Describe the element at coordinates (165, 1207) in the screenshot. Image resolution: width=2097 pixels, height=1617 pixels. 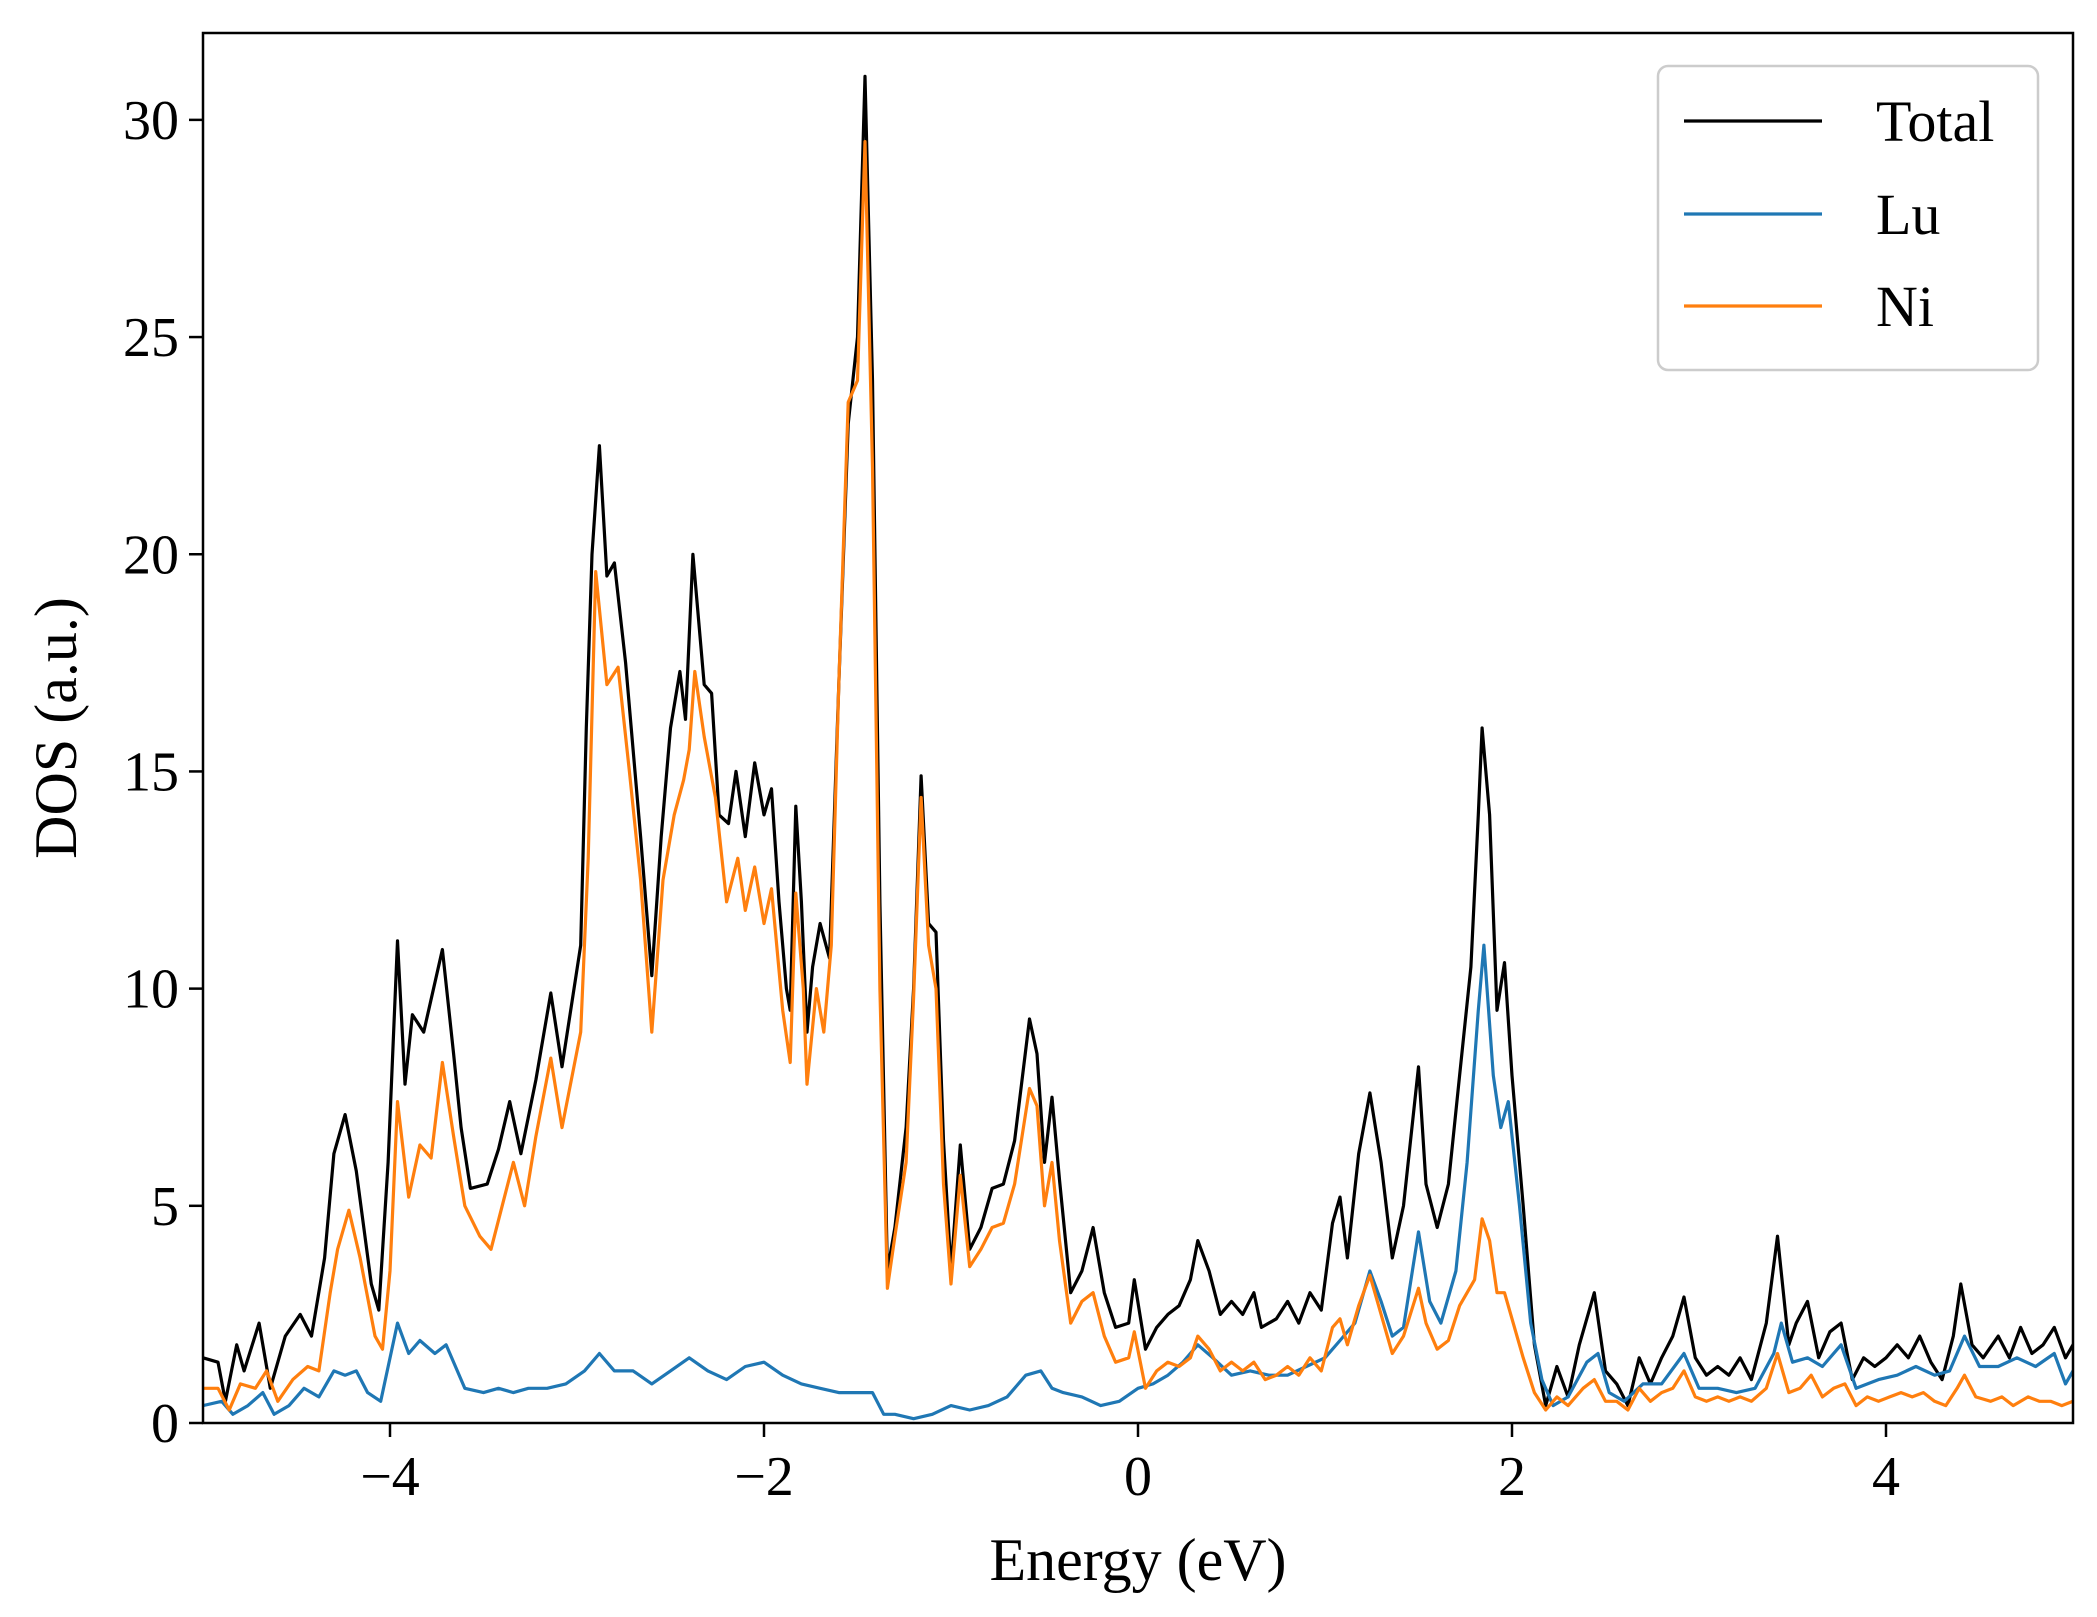
I see `y-tick-label: 5` at that location.